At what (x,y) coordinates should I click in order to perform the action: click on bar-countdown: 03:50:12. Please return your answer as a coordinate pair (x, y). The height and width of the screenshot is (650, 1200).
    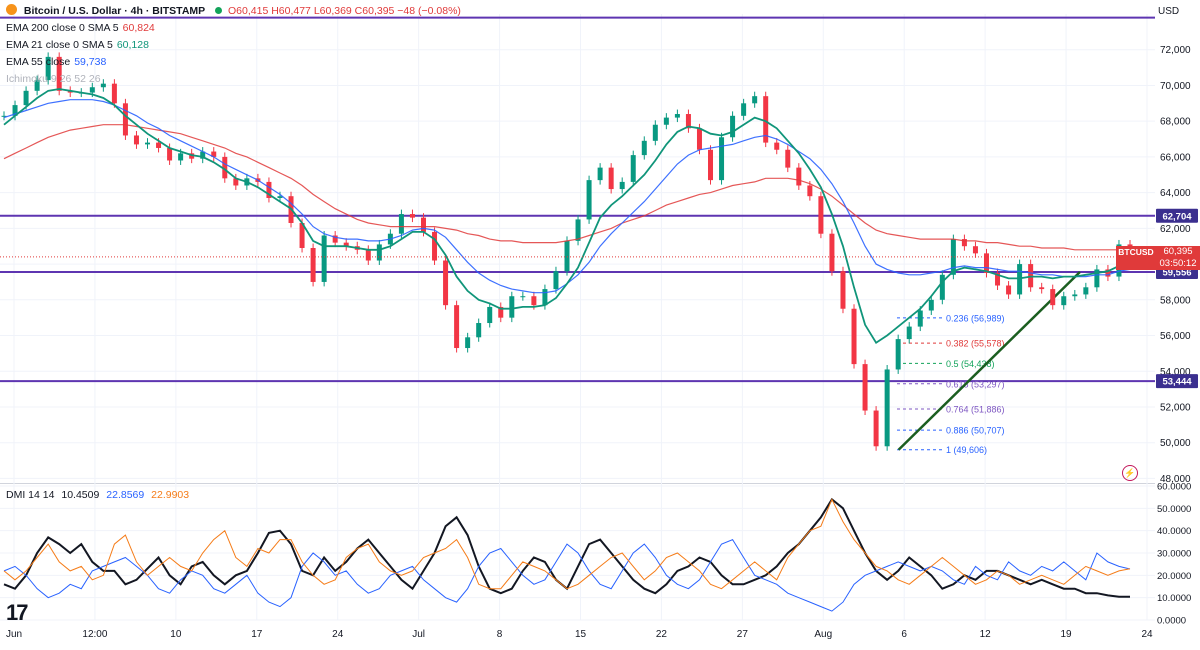
    Looking at the image, I should click on (1178, 263).